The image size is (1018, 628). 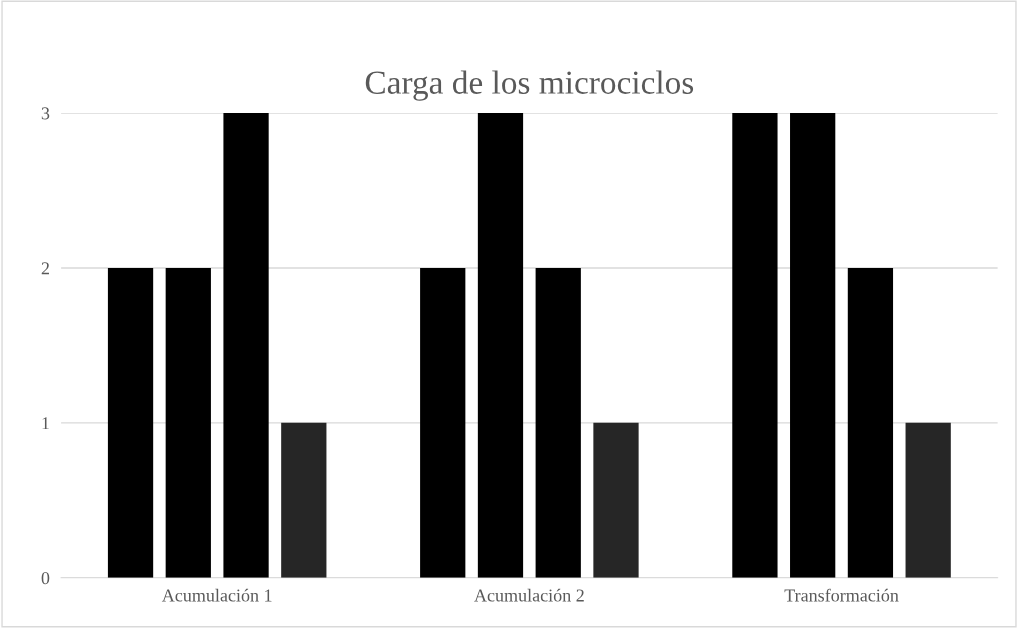 What do you see at coordinates (529, 85) in the screenshot?
I see `chart-title: Carga de los microciclos` at bounding box center [529, 85].